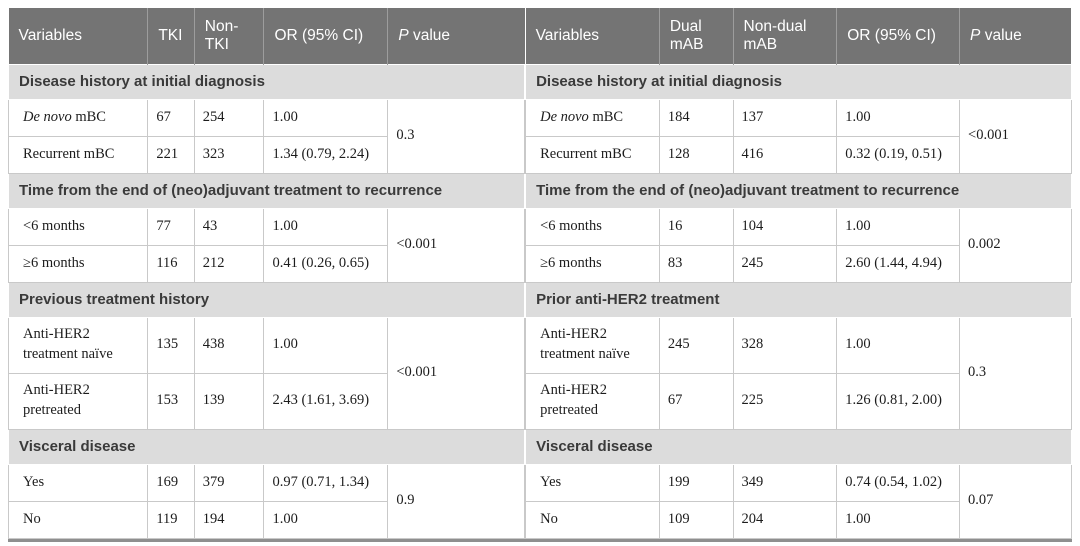 The height and width of the screenshot is (546, 1080). Describe the element at coordinates (784, 36) in the screenshot. I see `col-header-non-dual-mab: Non-dual mAB` at that location.